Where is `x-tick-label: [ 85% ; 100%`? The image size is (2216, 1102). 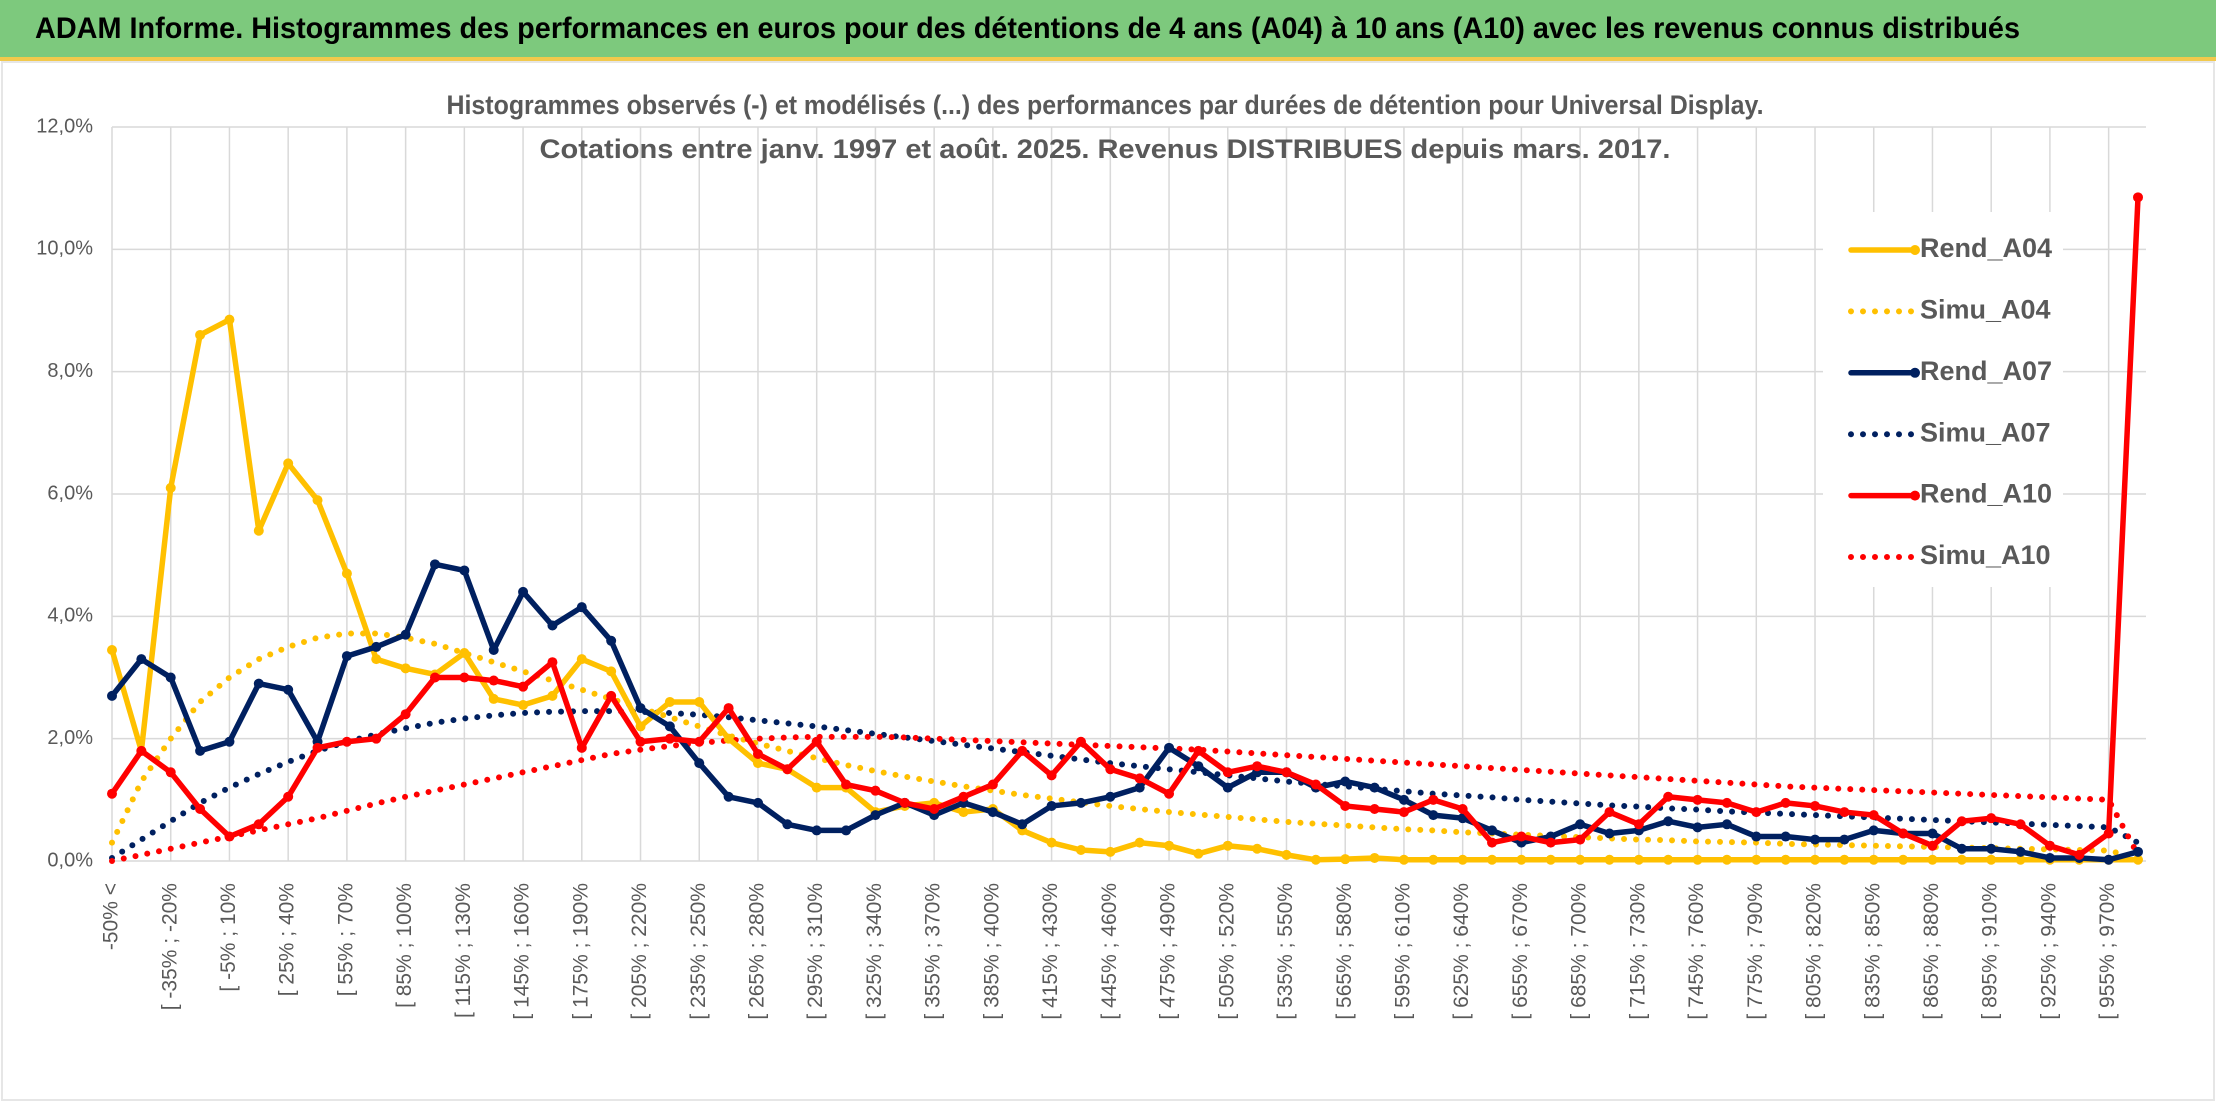
x-tick-label: [ 85% ; 100% is located at coordinates (404, 945).